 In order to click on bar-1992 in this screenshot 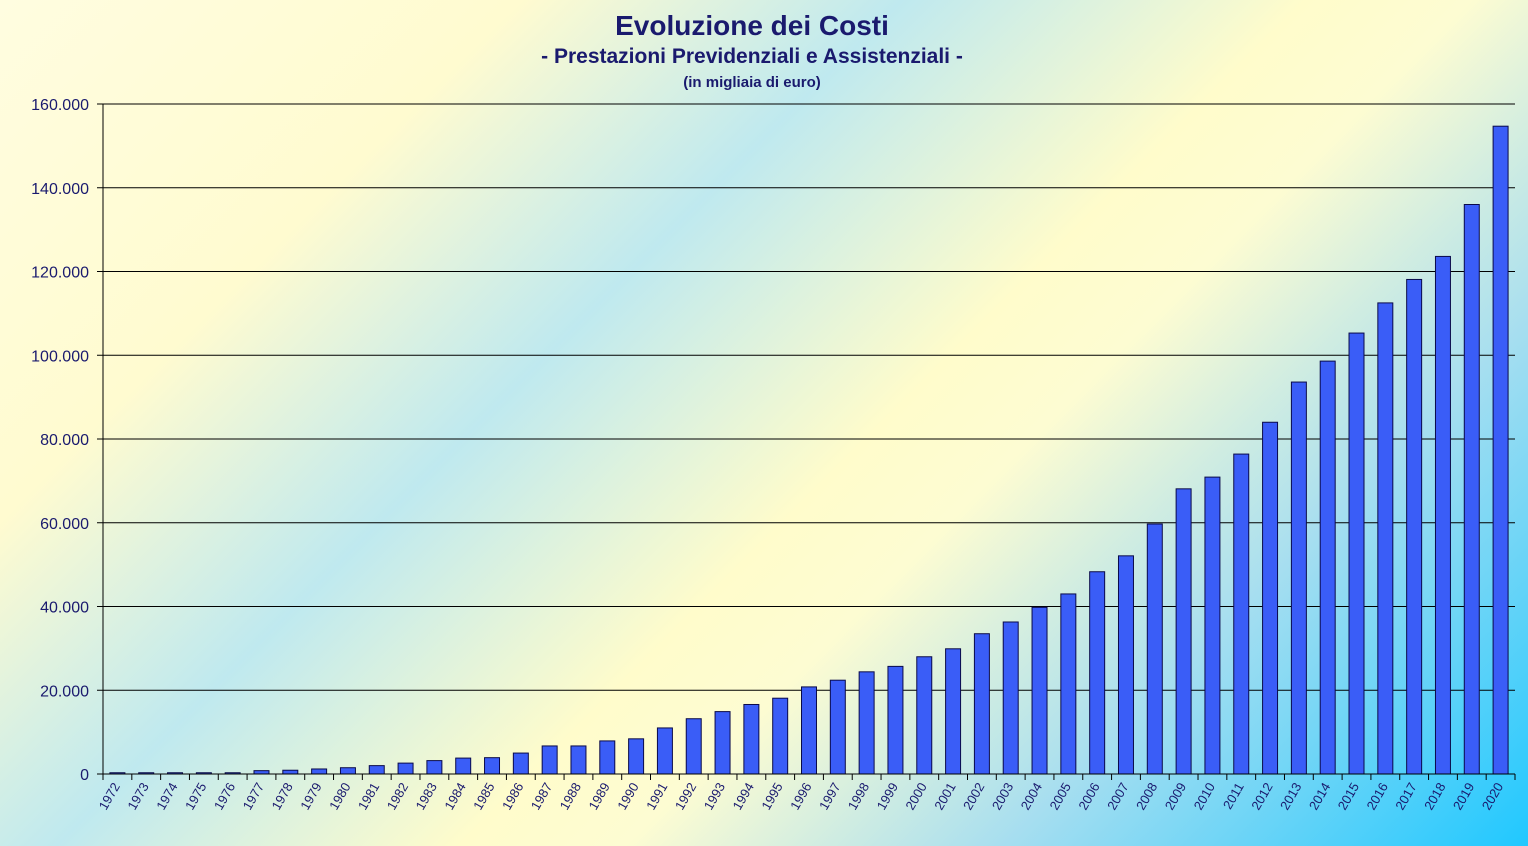, I will do `click(693, 746)`.